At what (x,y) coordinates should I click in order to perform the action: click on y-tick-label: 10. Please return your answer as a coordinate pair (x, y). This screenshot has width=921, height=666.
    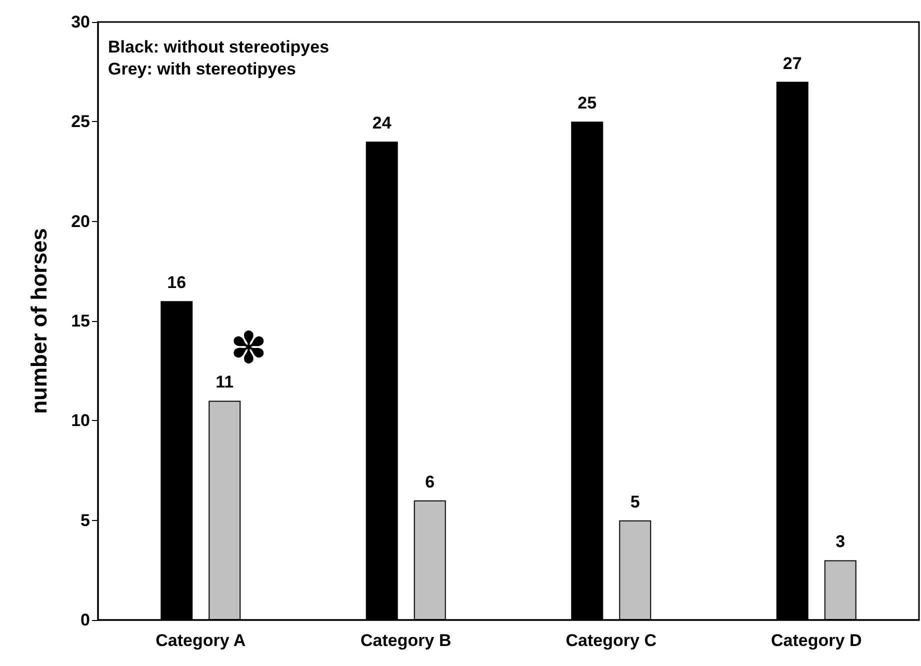
    Looking at the image, I should click on (80, 420).